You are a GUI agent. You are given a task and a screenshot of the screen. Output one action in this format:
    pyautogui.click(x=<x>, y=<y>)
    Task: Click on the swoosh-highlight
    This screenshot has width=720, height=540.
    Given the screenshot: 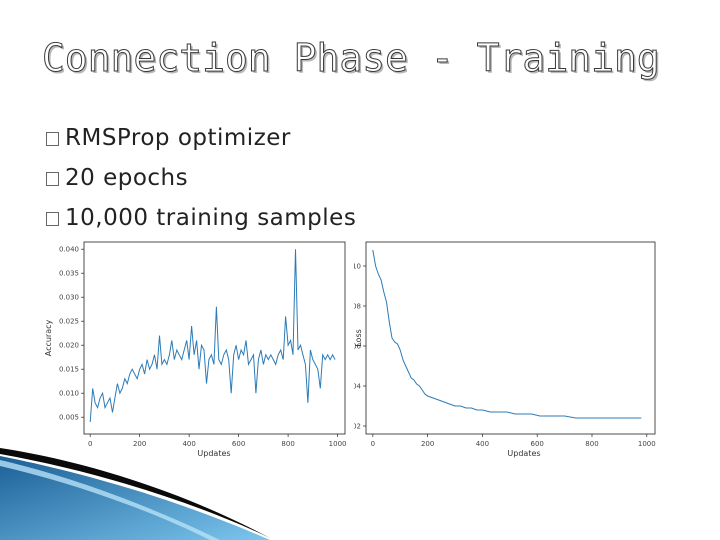 What is the action you would take?
    pyautogui.click(x=110, y=500)
    